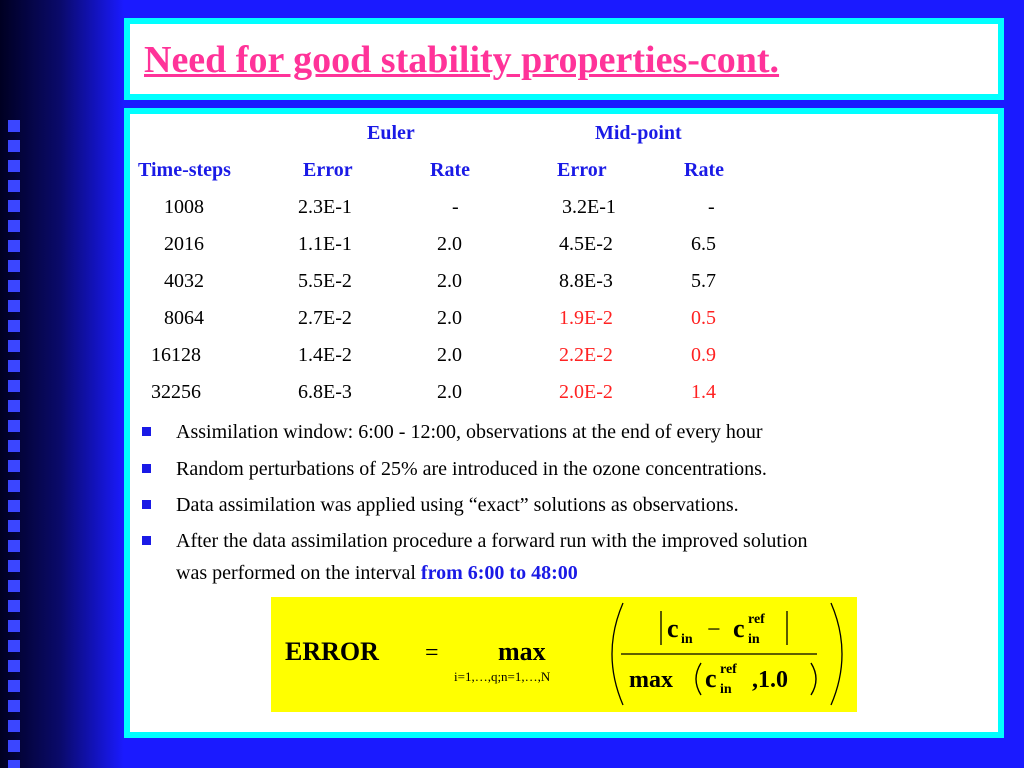 The image size is (1024, 768). What do you see at coordinates (325, 207) in the screenshot?
I see `table-cell-euler-error: 2.3E-1` at bounding box center [325, 207].